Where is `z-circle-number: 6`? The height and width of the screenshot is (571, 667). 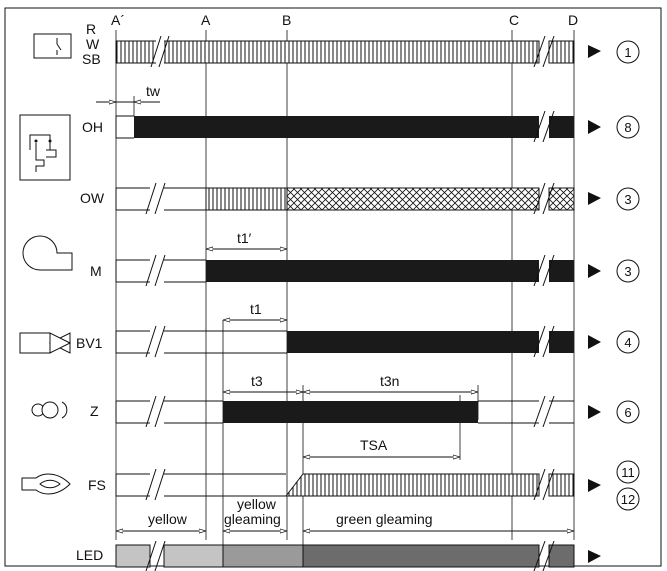
z-circle-number: 6 is located at coordinates (627, 412).